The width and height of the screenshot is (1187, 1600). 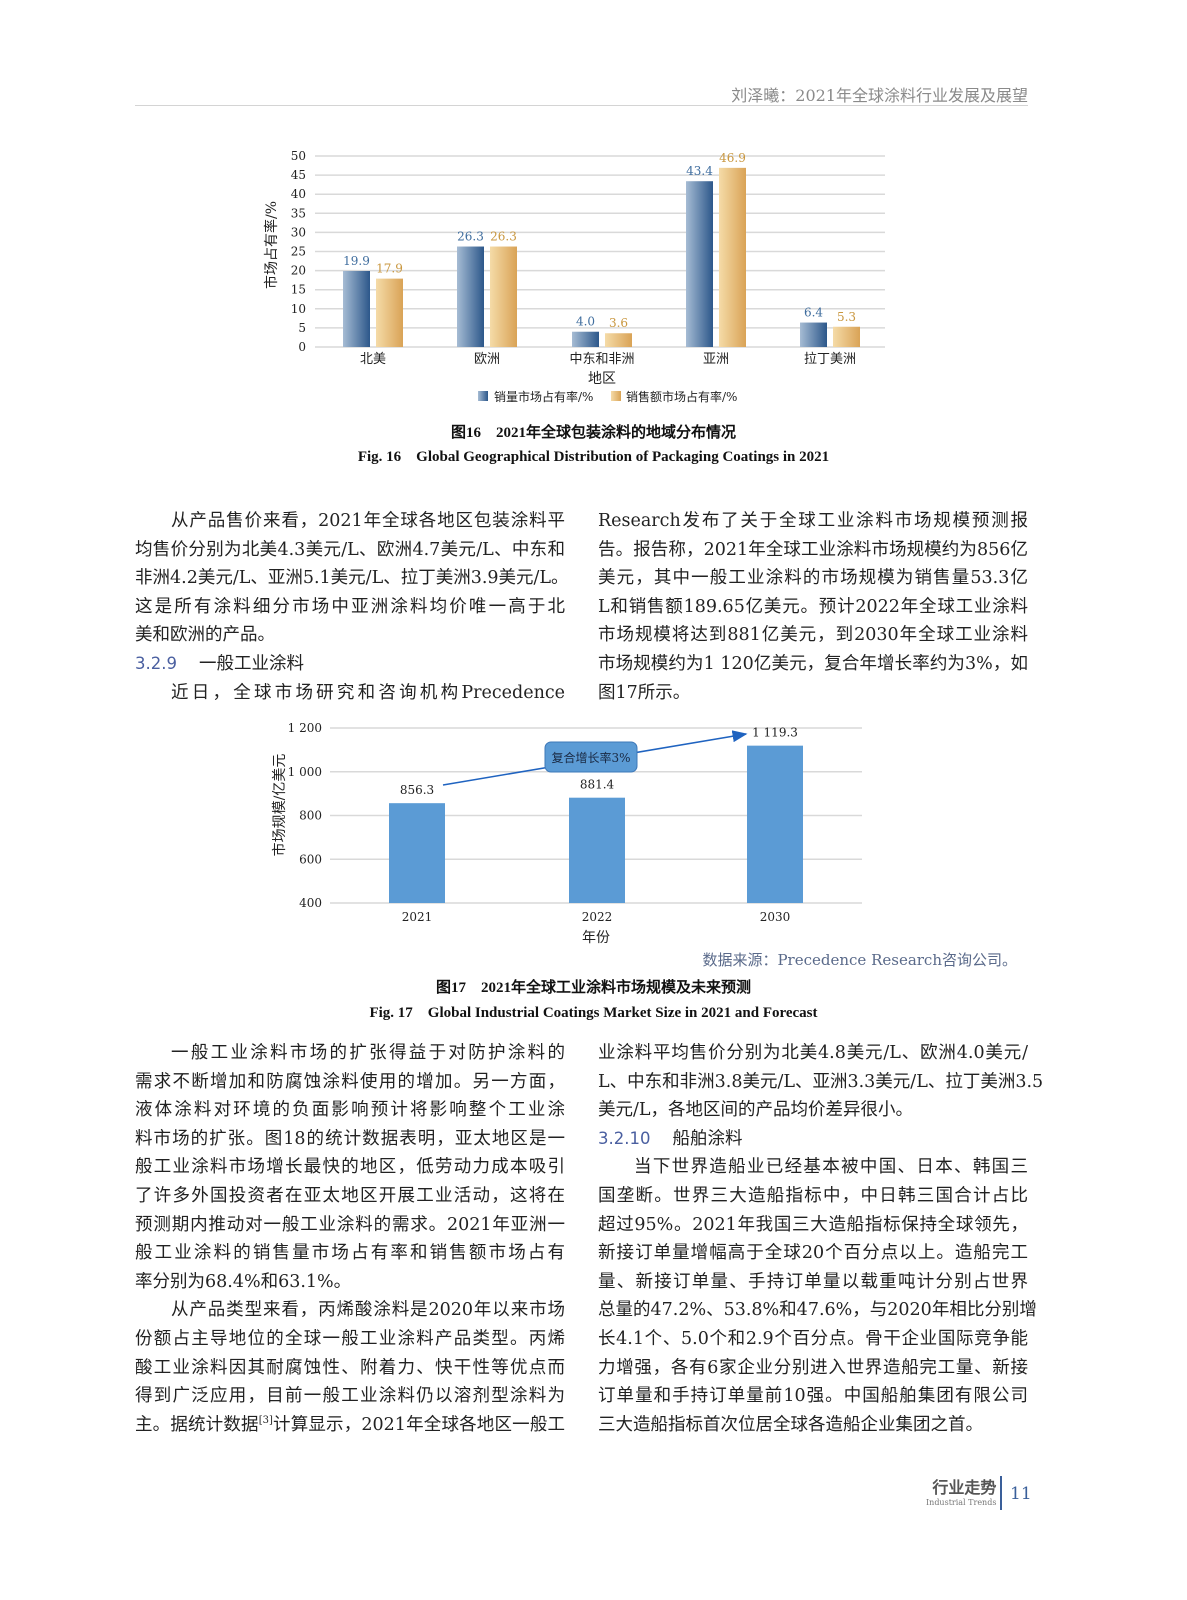 What do you see at coordinates (846, 317) in the screenshot?
I see `data-label: 5.3` at bounding box center [846, 317].